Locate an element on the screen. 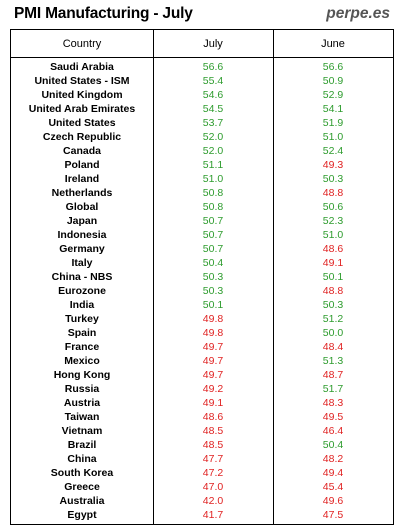  table-row: Netherlands 50.8 48.8 is located at coordinates (202, 193).